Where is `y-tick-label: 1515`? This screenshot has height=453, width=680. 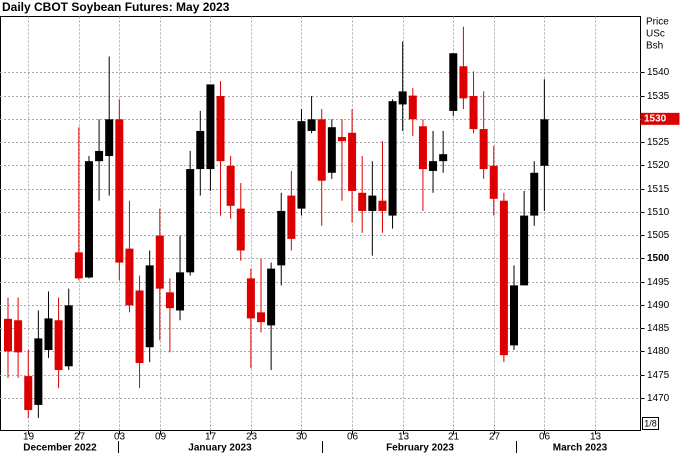
y-tick-label: 1515 is located at coordinates (658, 189).